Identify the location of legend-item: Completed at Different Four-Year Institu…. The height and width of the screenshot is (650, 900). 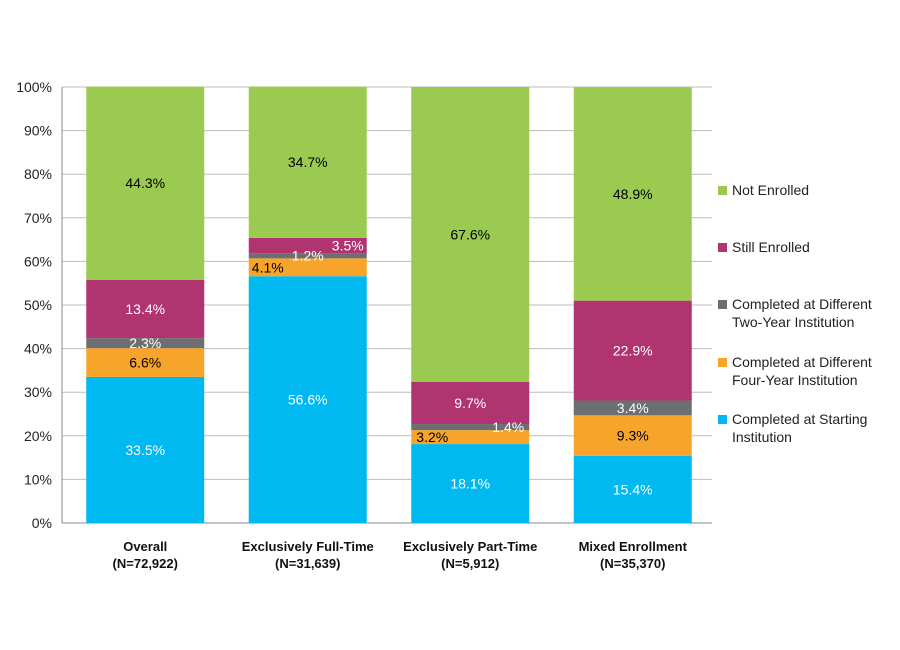
(808, 371).